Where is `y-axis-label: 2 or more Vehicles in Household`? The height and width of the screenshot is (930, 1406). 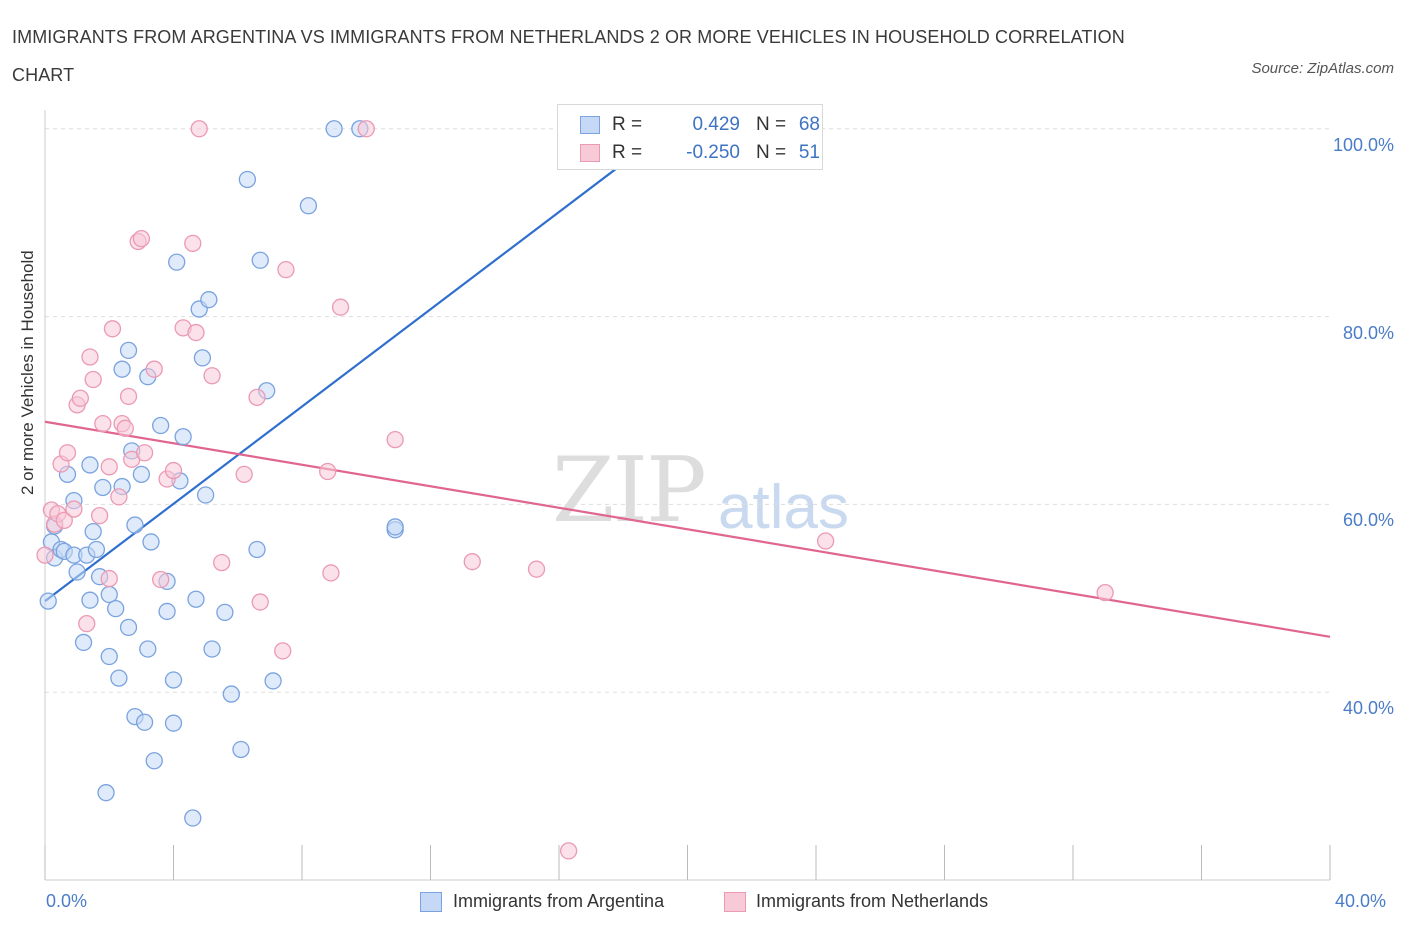 y-axis-label: 2 or more Vehicles in Household is located at coordinates (27, 372).